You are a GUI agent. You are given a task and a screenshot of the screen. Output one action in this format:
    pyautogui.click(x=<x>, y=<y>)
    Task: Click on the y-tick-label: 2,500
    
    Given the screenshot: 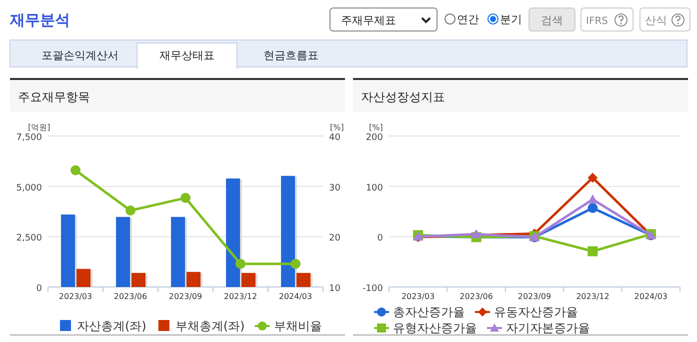 What is the action you would take?
    pyautogui.click(x=29, y=239)
    